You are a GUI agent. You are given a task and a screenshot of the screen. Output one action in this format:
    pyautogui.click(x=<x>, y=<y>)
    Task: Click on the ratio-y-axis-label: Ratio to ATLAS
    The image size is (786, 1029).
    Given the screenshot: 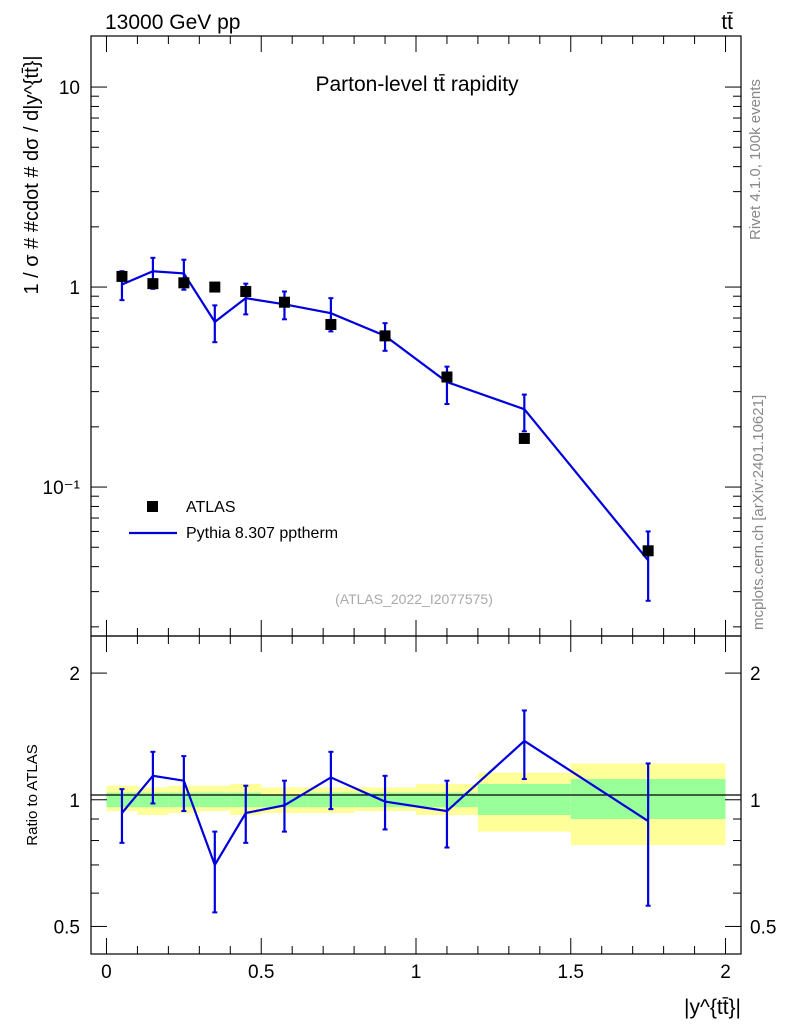 What is the action you would take?
    pyautogui.click(x=32, y=794)
    